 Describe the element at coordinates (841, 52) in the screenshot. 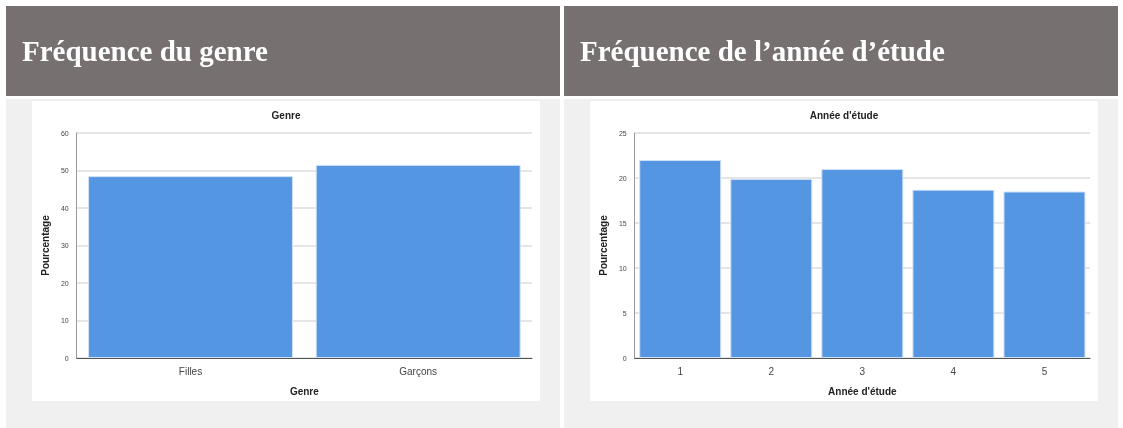

I see `chart-title: Fréquence de l’année d’étude` at that location.